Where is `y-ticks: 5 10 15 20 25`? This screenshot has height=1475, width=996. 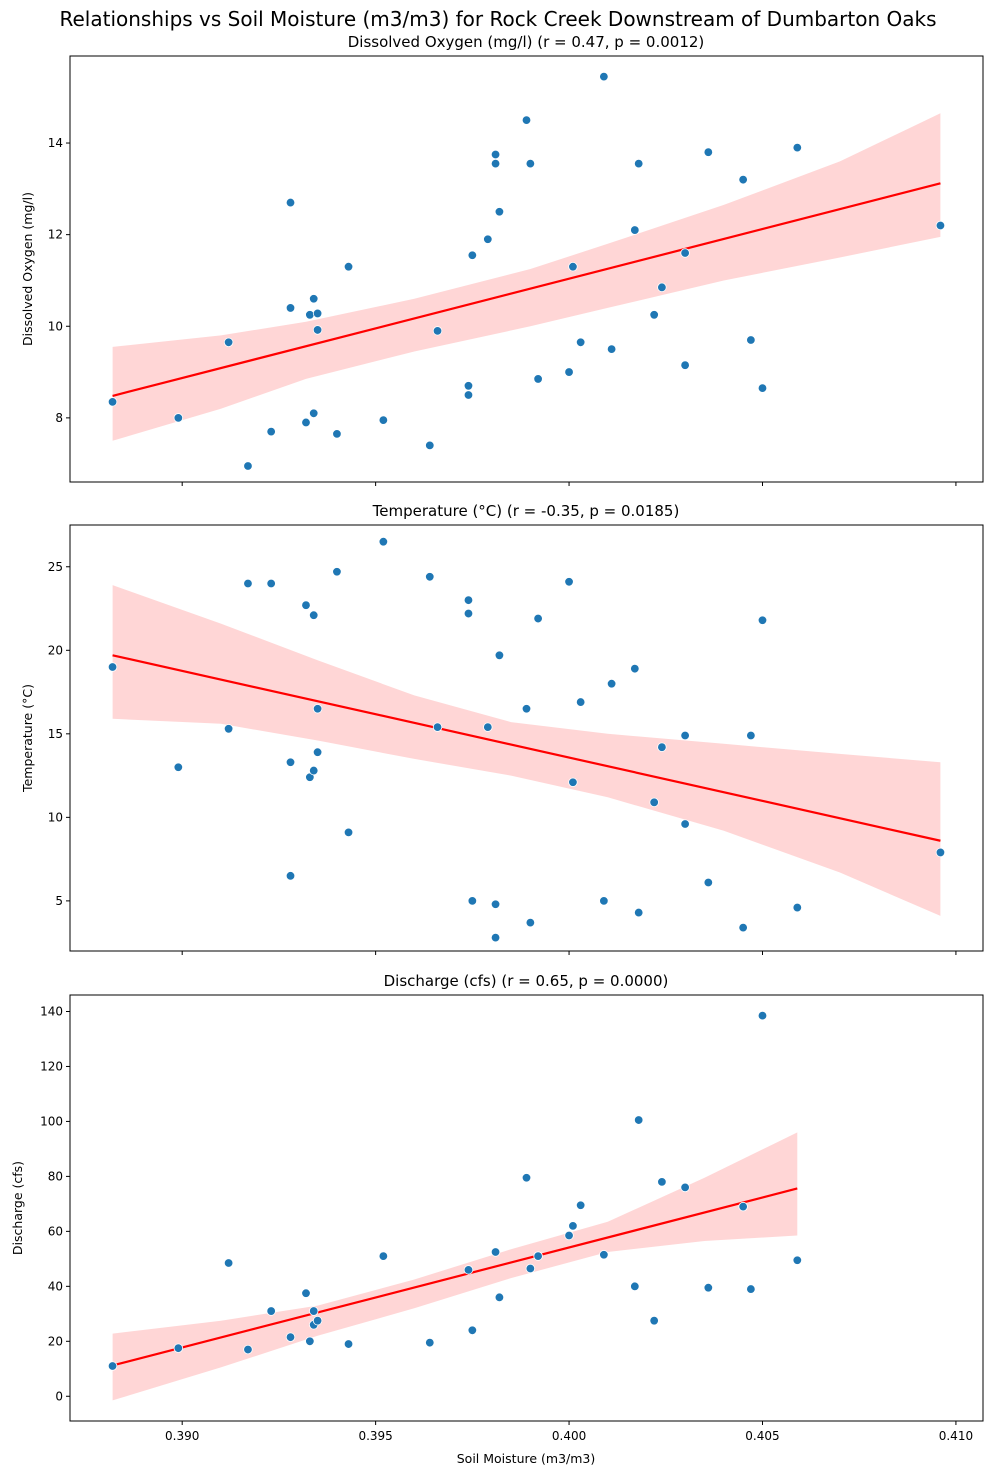
y-ticks: 5 10 15 20 25 is located at coordinates (59, 734).